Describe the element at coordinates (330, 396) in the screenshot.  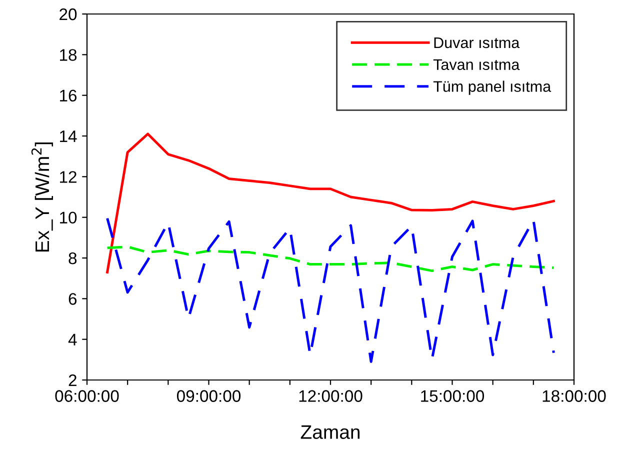
I see `x-tick-label: 12:00:00` at that location.